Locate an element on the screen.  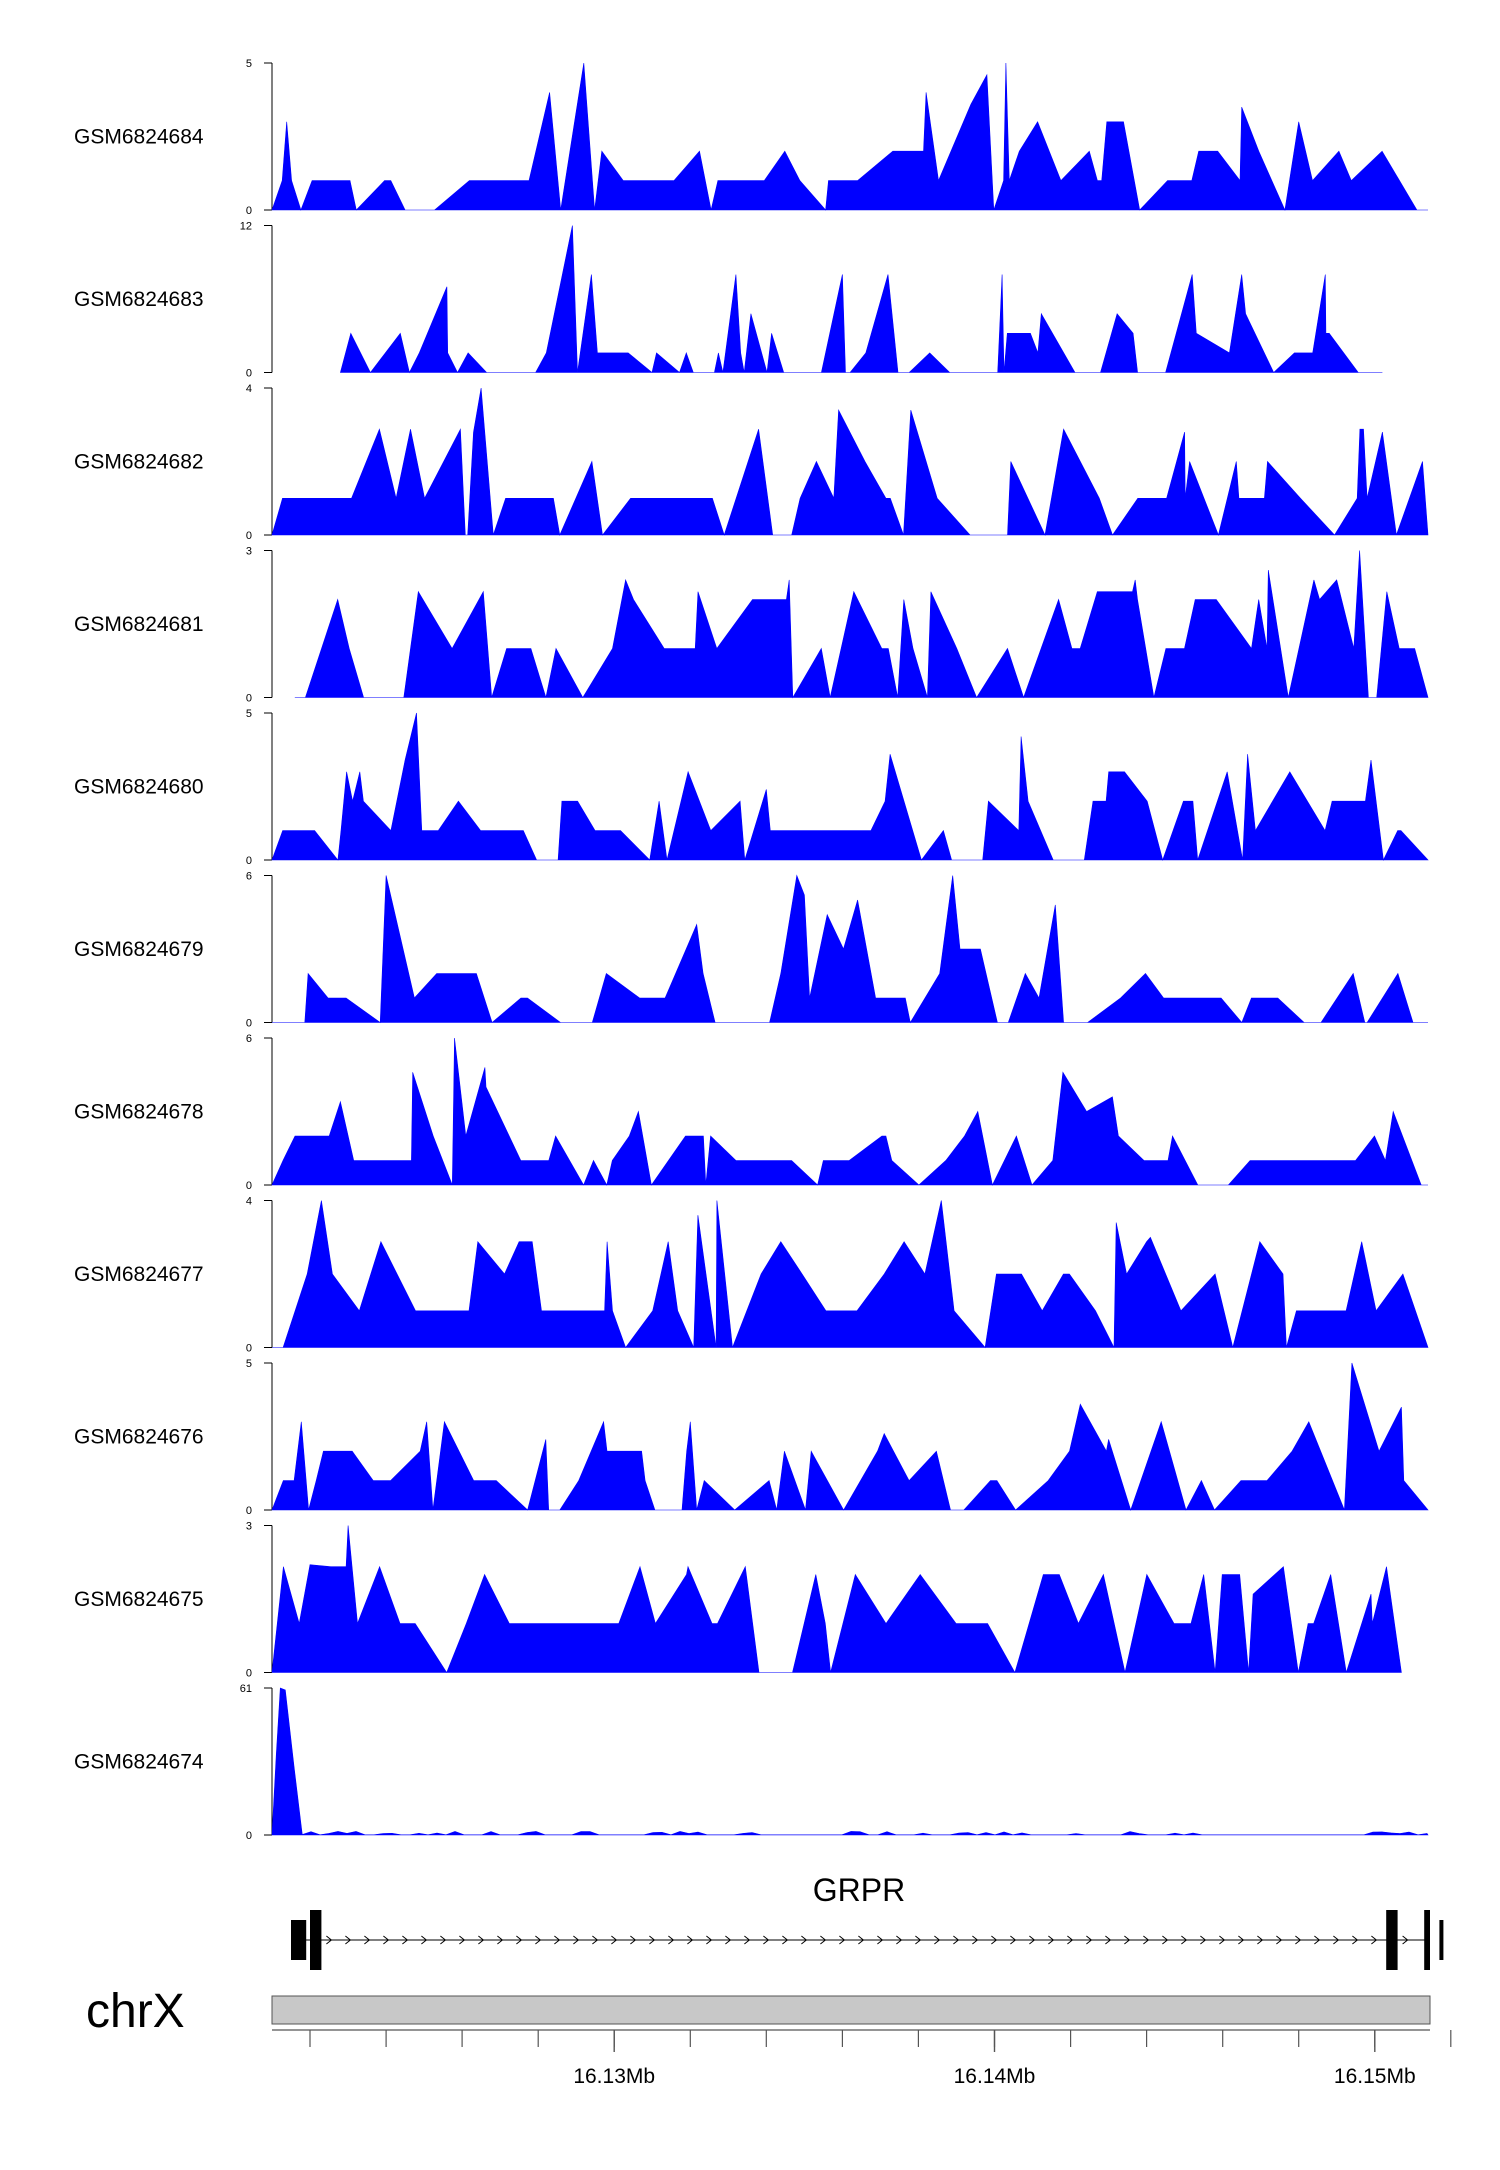
y-tick-label-max: 61 is located at coordinates (246, 1689).